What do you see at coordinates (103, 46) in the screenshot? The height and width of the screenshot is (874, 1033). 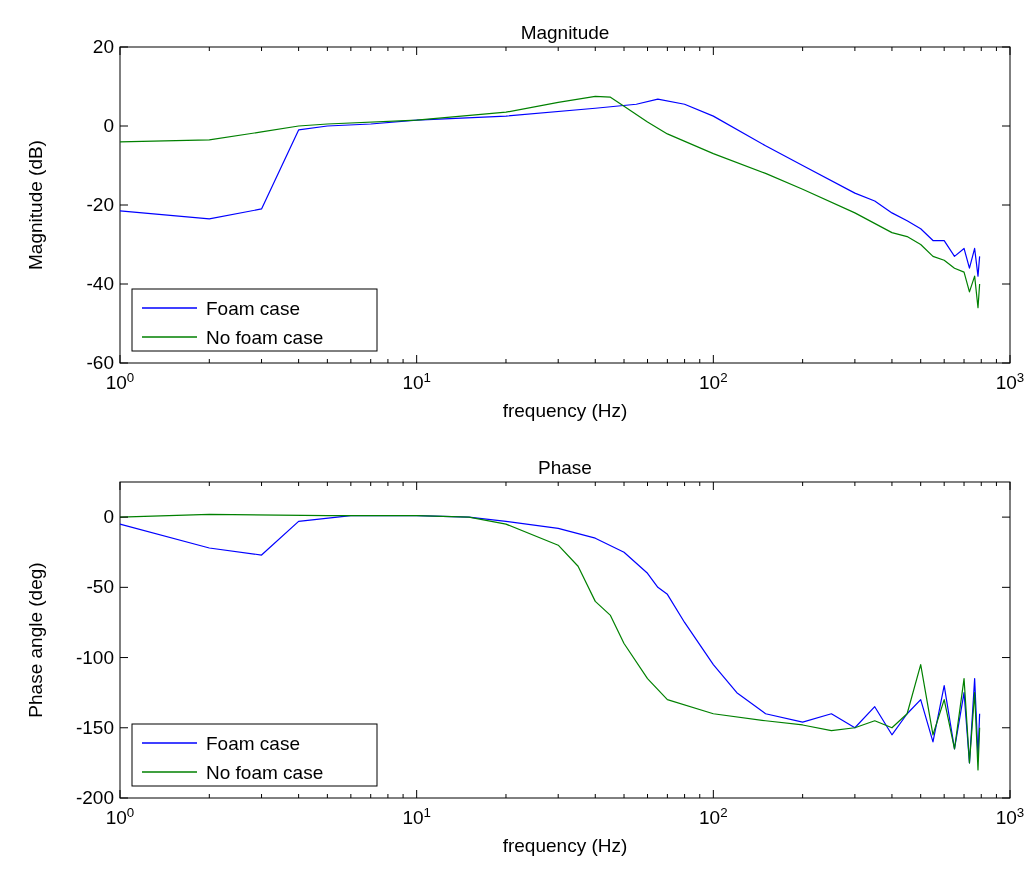 I see `y-tick-label: 20` at bounding box center [103, 46].